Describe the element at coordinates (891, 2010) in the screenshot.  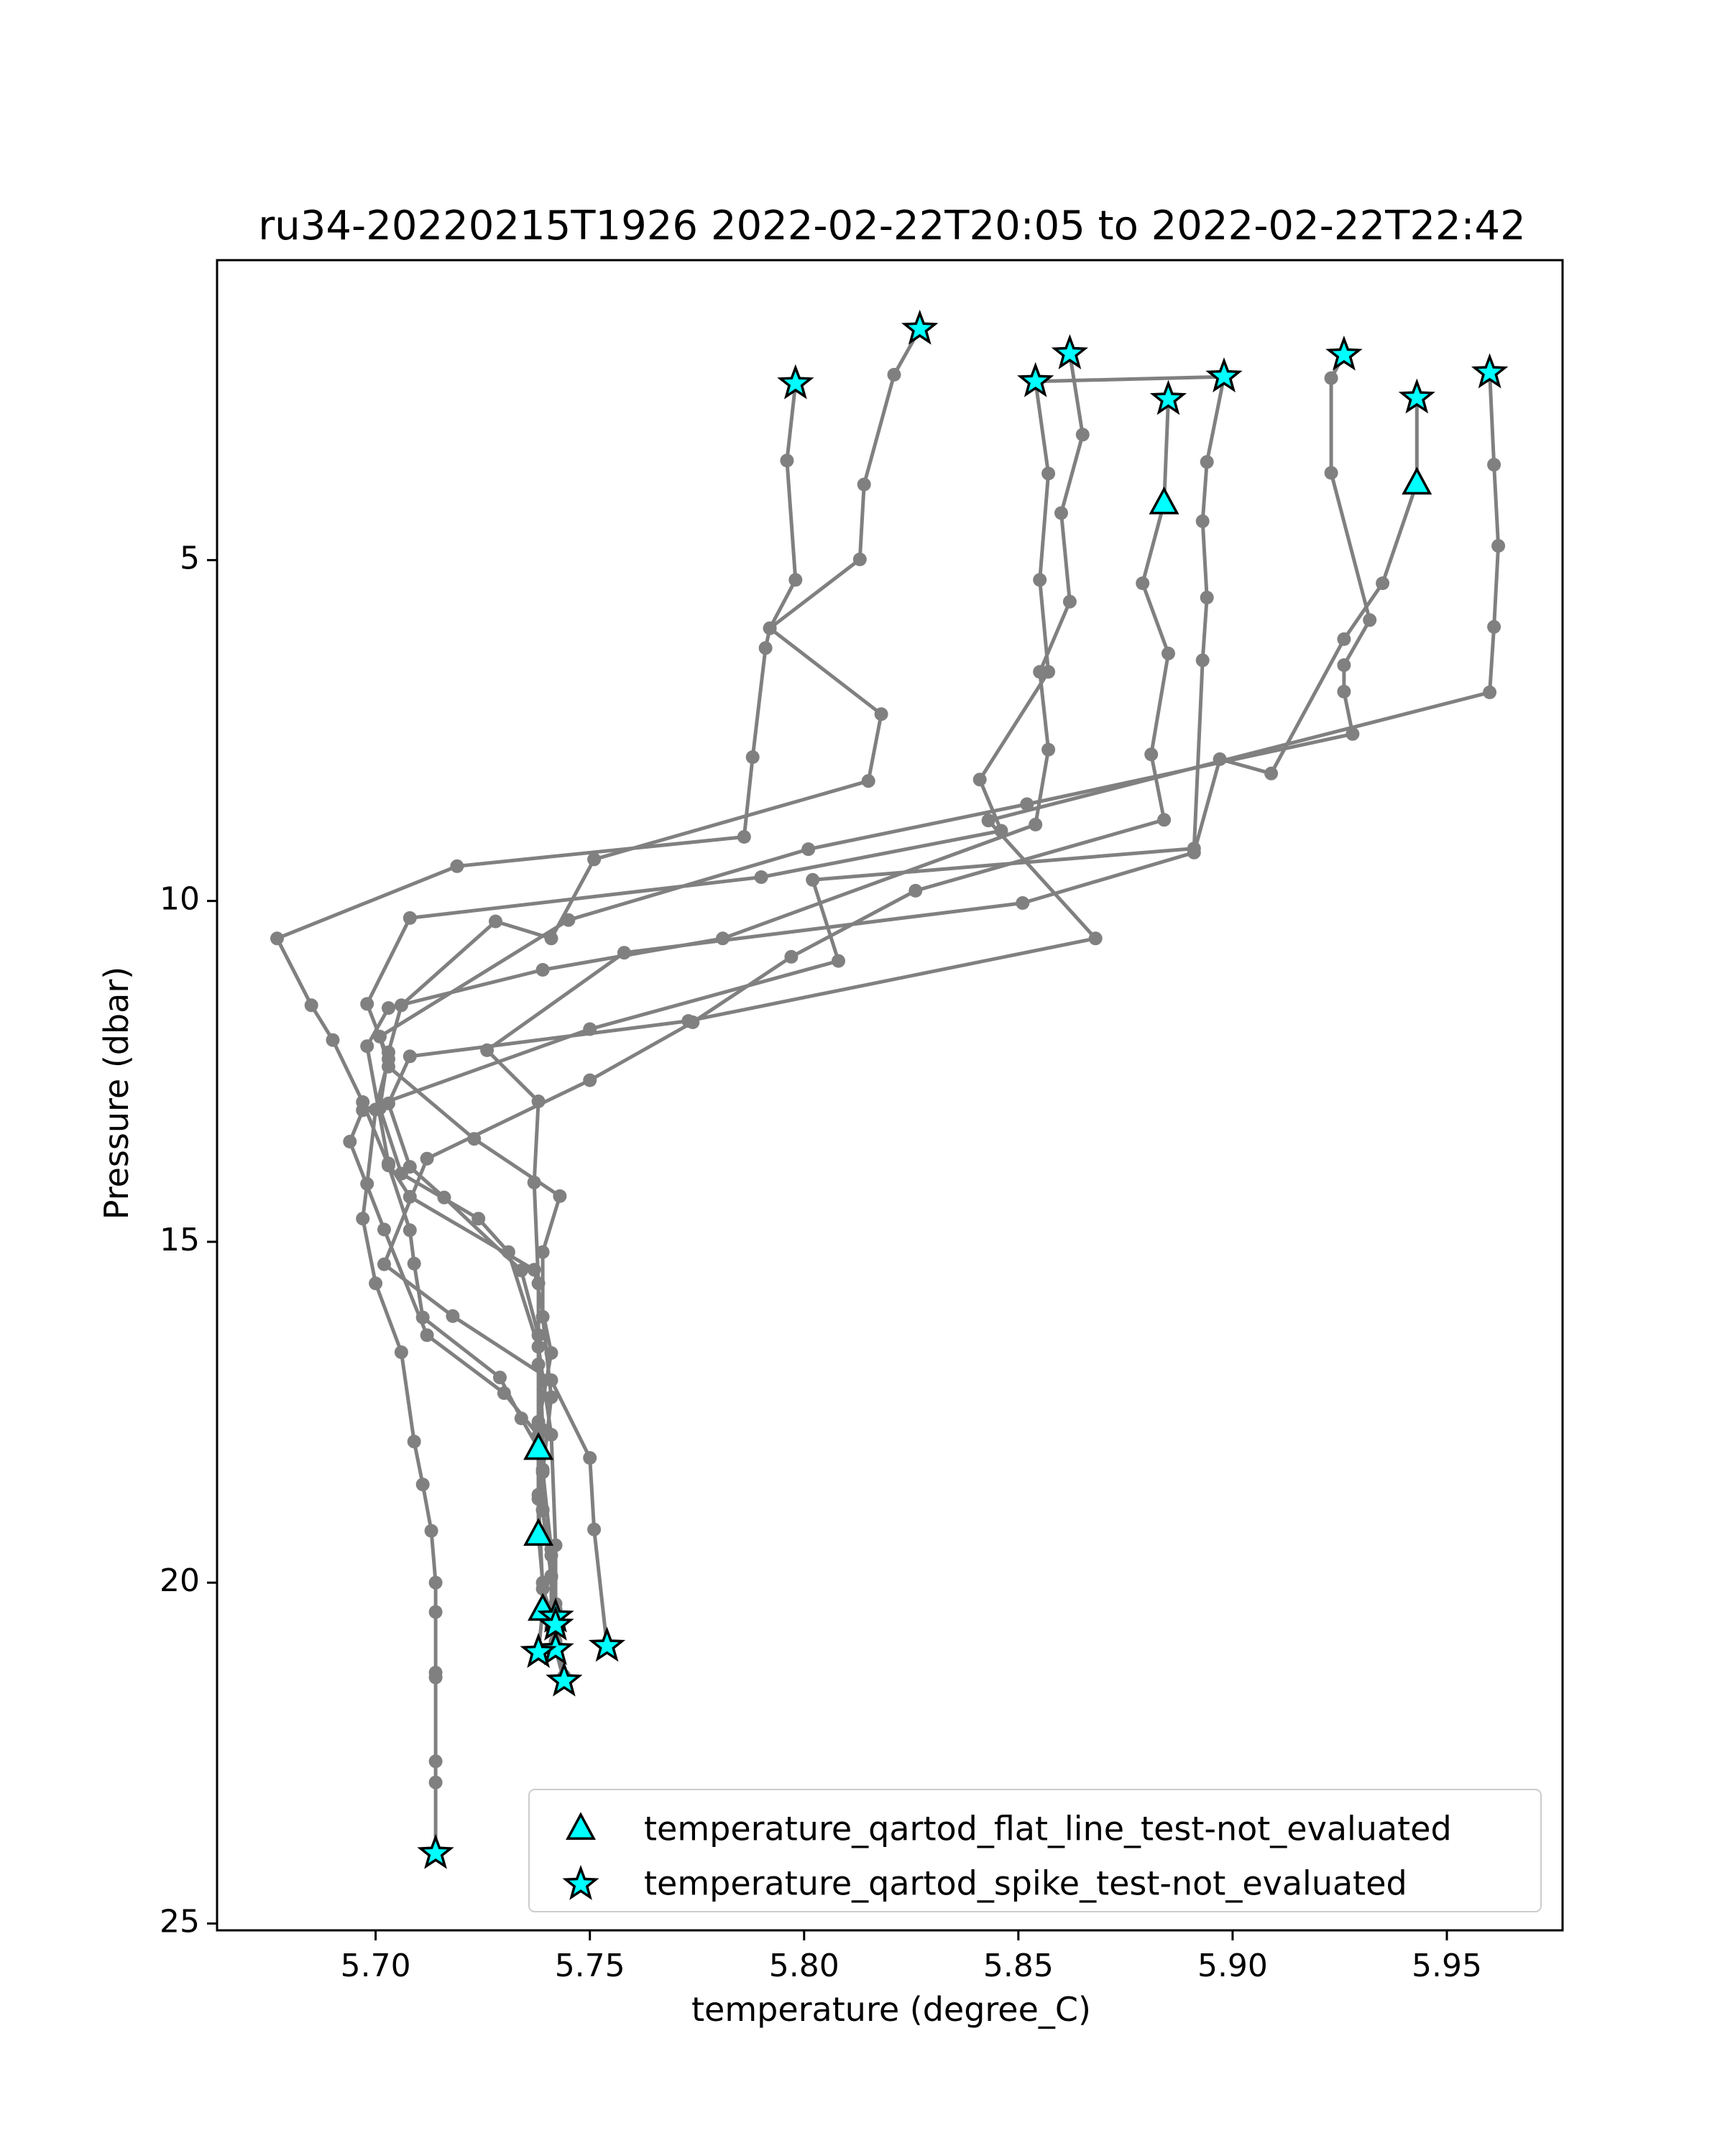
I see `x-axis-label: temperature (degree_C)` at that location.